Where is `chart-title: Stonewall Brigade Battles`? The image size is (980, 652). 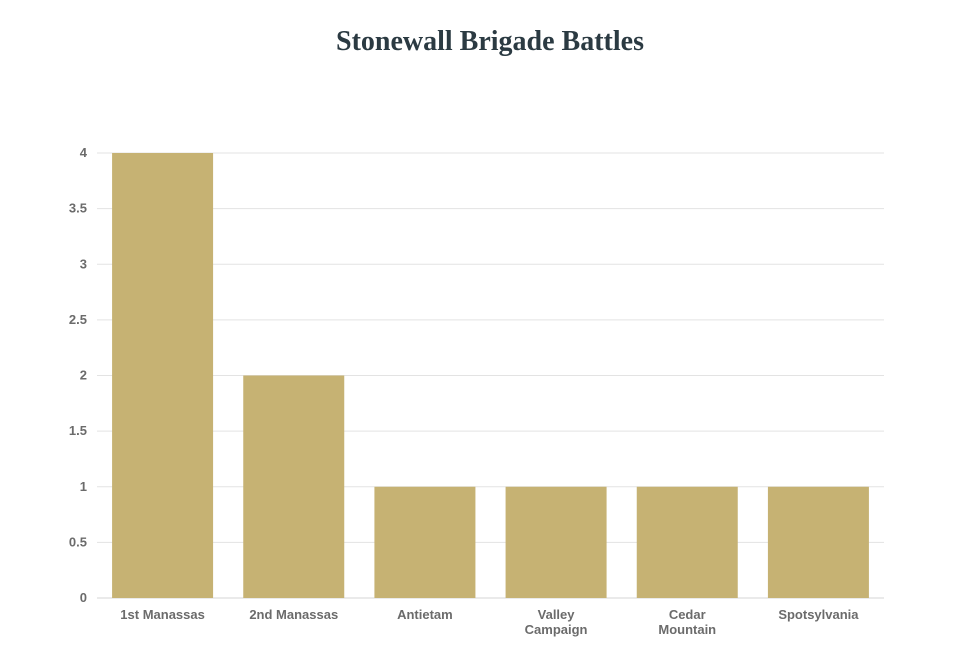
chart-title: Stonewall Brigade Battles is located at coordinates (490, 41).